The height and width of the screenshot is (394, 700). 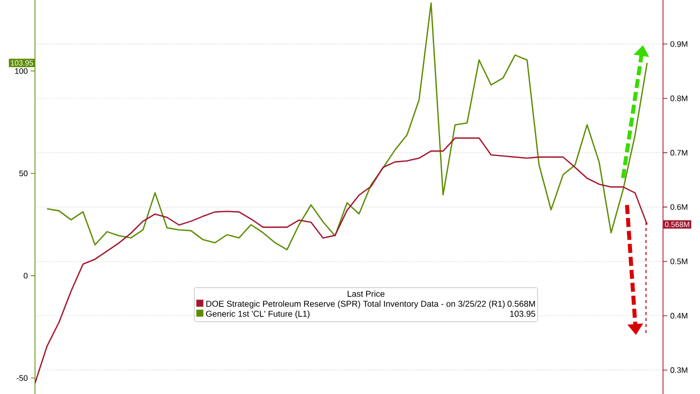 I want to click on y2-tick-label: 0.5M, so click(x=679, y=261).